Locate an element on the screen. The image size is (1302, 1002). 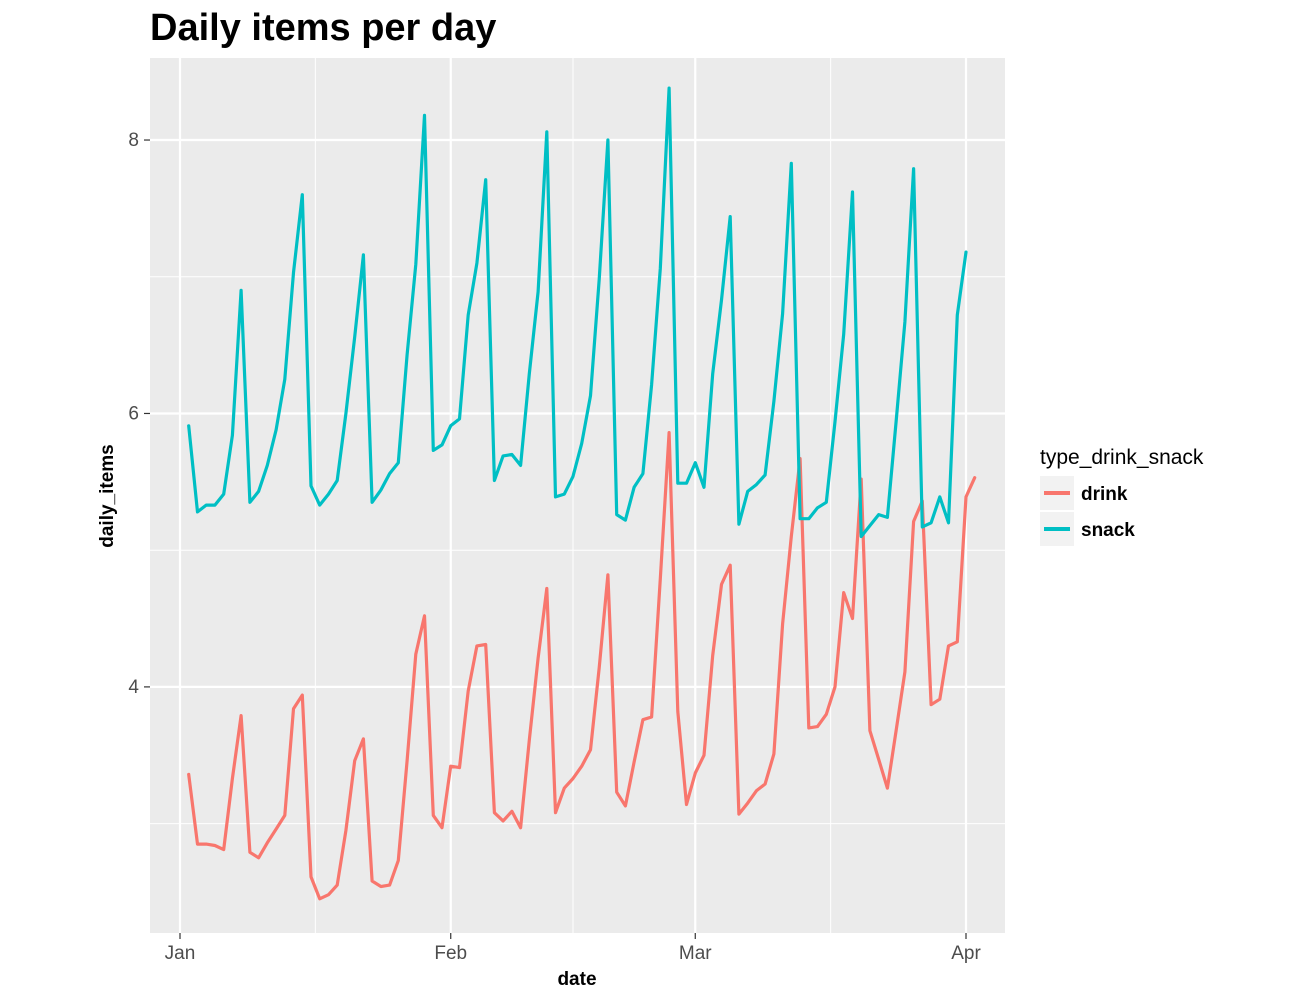
y-axis: 4 6 8 is located at coordinates (139, 414).